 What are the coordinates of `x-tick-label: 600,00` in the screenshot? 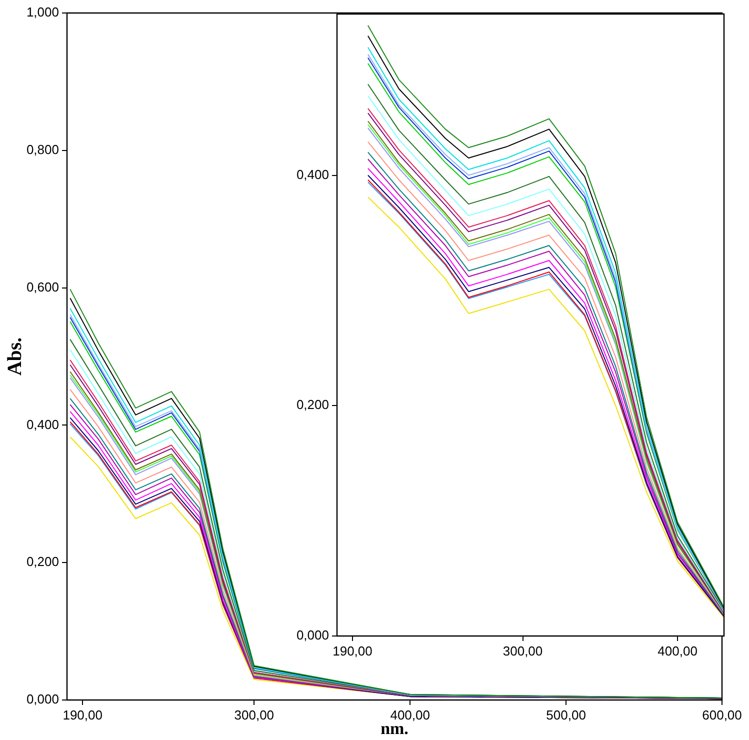 It's located at (722, 714).